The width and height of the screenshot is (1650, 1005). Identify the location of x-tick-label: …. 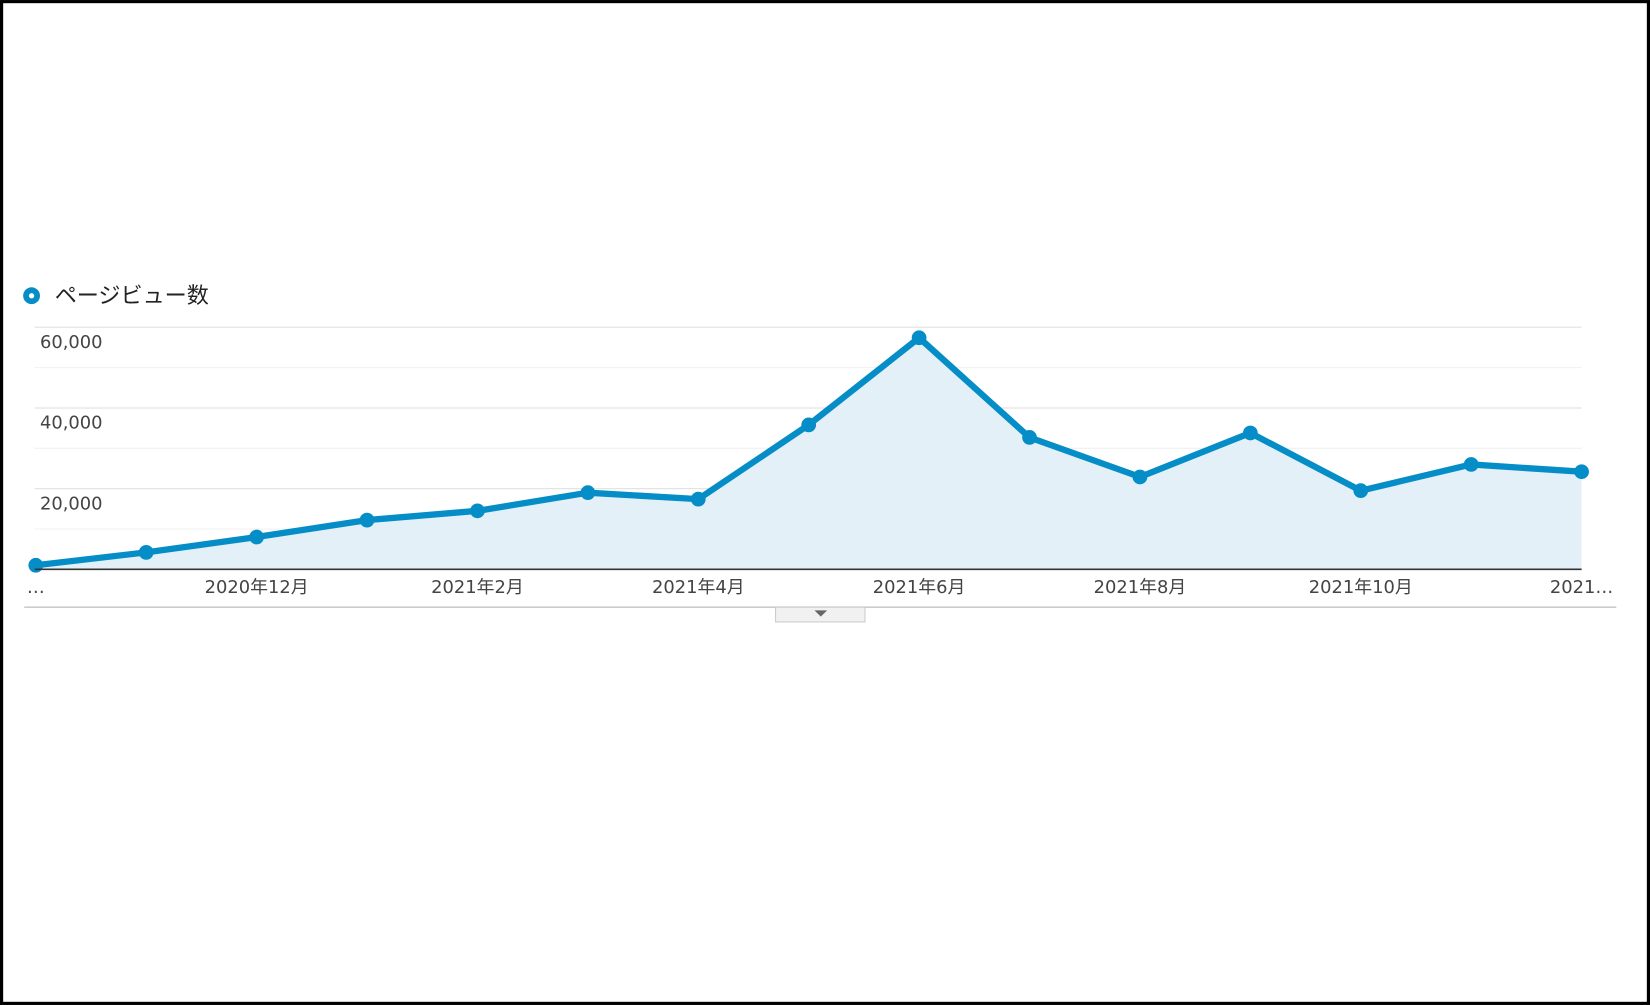
(36, 587).